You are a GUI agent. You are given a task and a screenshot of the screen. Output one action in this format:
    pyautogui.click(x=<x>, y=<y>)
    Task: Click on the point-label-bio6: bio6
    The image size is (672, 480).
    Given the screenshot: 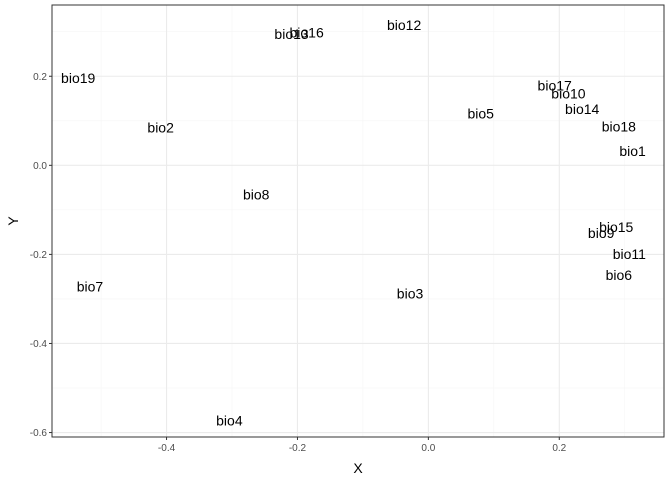 What is the action you would take?
    pyautogui.click(x=619, y=275)
    